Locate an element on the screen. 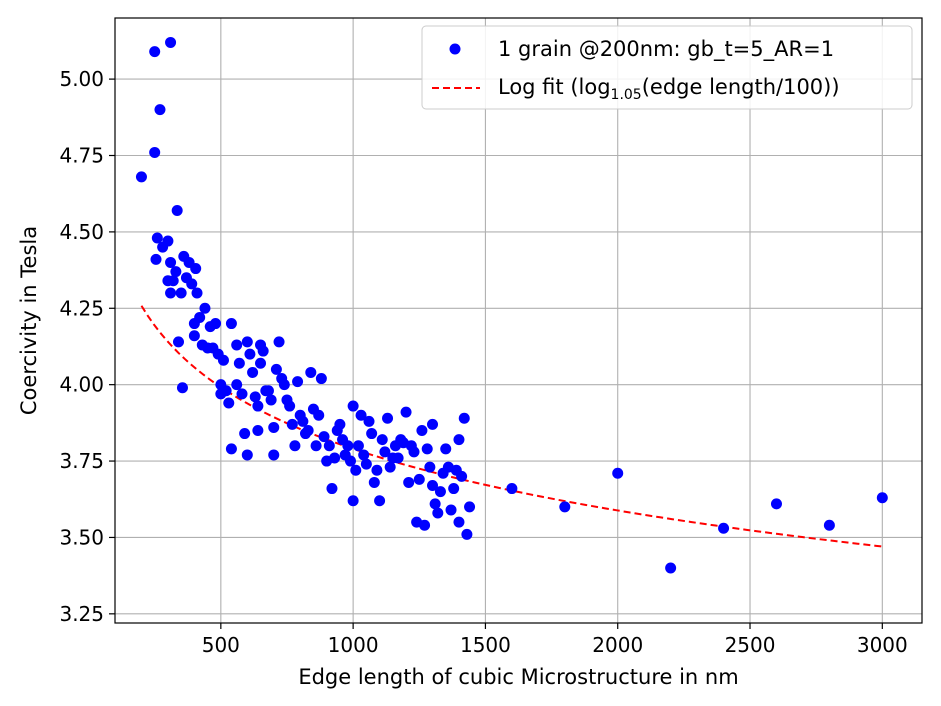 The width and height of the screenshot is (941, 706). y-tick-label: 3.25 is located at coordinates (81, 614).